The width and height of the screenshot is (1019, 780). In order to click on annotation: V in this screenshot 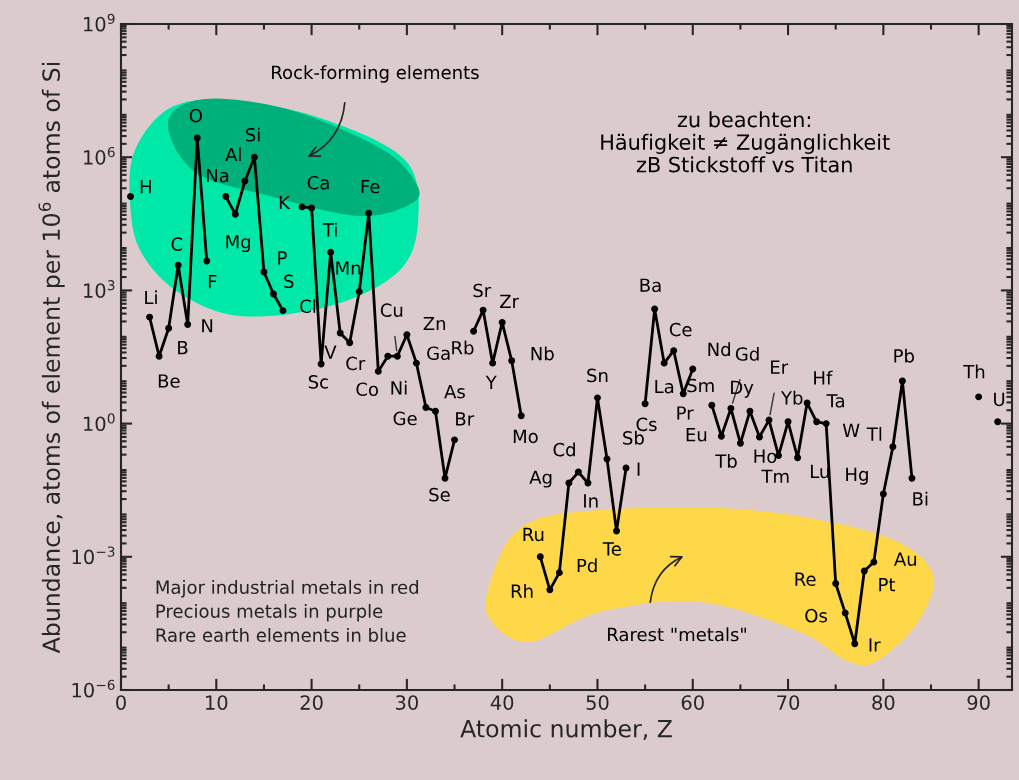, I will do `click(330, 352)`.